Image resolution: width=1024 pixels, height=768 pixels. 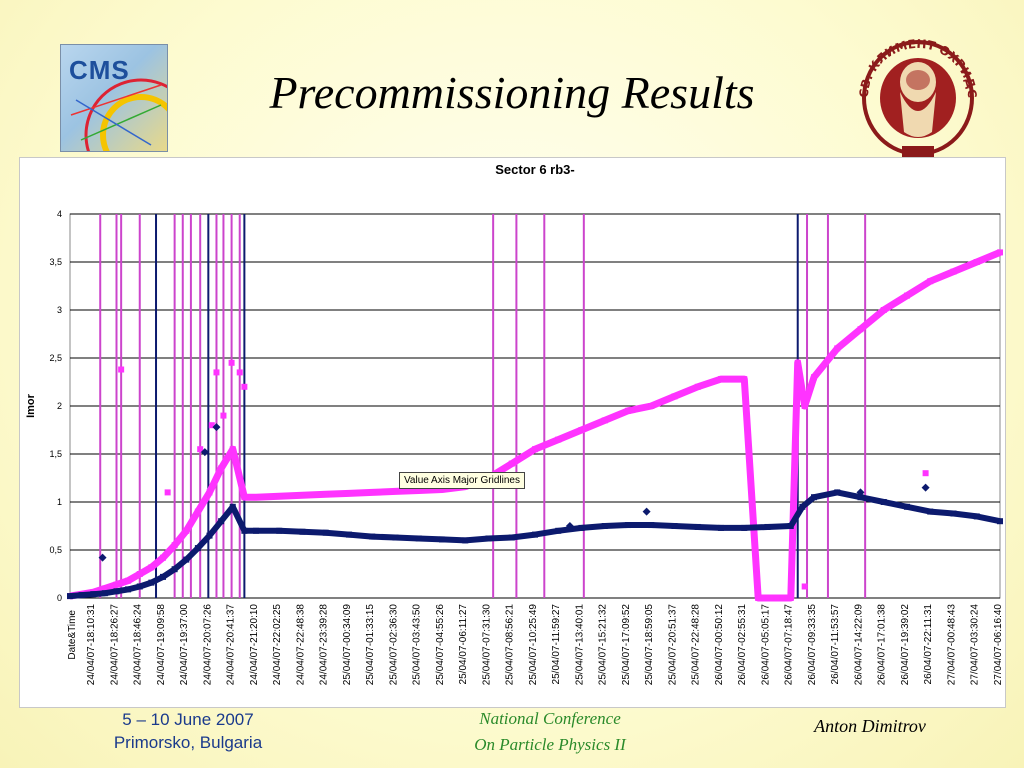 I want to click on x-tick-label: 26/04/07-02:55:31, so click(x=742, y=645).